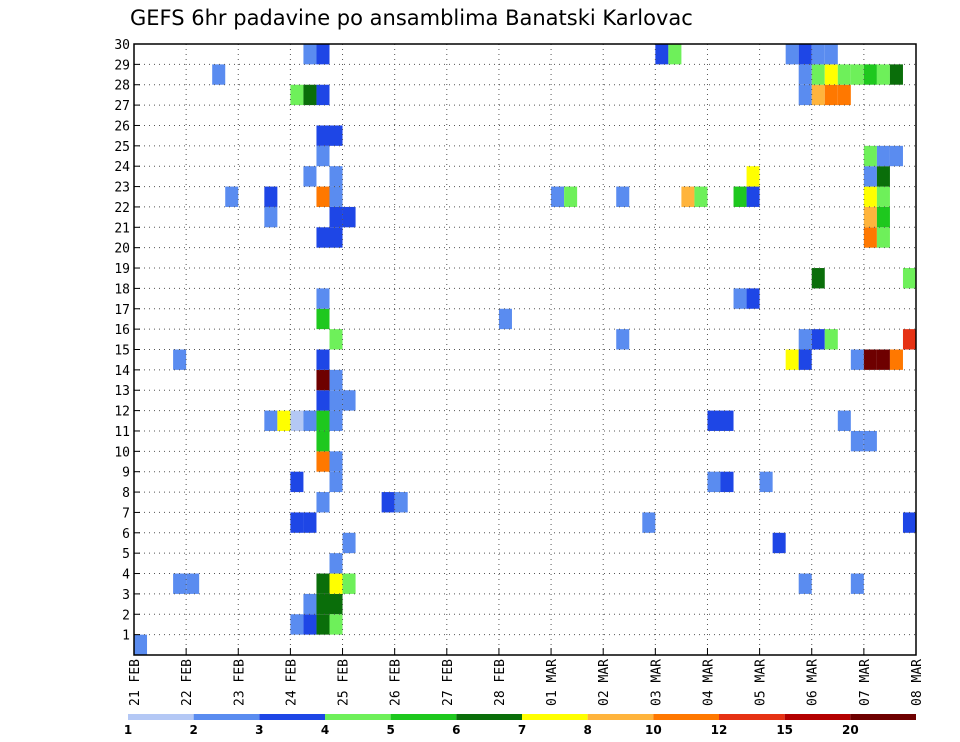 The width and height of the screenshot is (960, 742). I want to click on x-tick-label: 03 MAR, so click(656, 682).